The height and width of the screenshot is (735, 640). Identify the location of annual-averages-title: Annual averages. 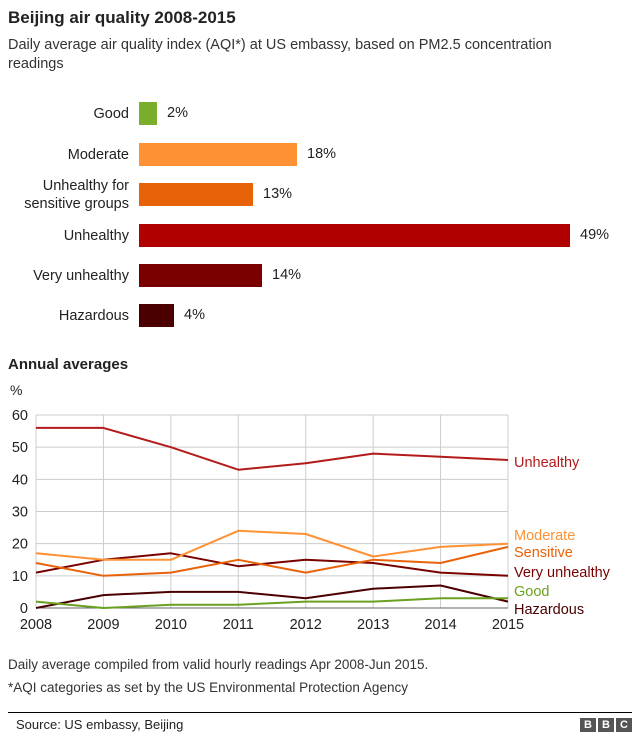
(68, 364).